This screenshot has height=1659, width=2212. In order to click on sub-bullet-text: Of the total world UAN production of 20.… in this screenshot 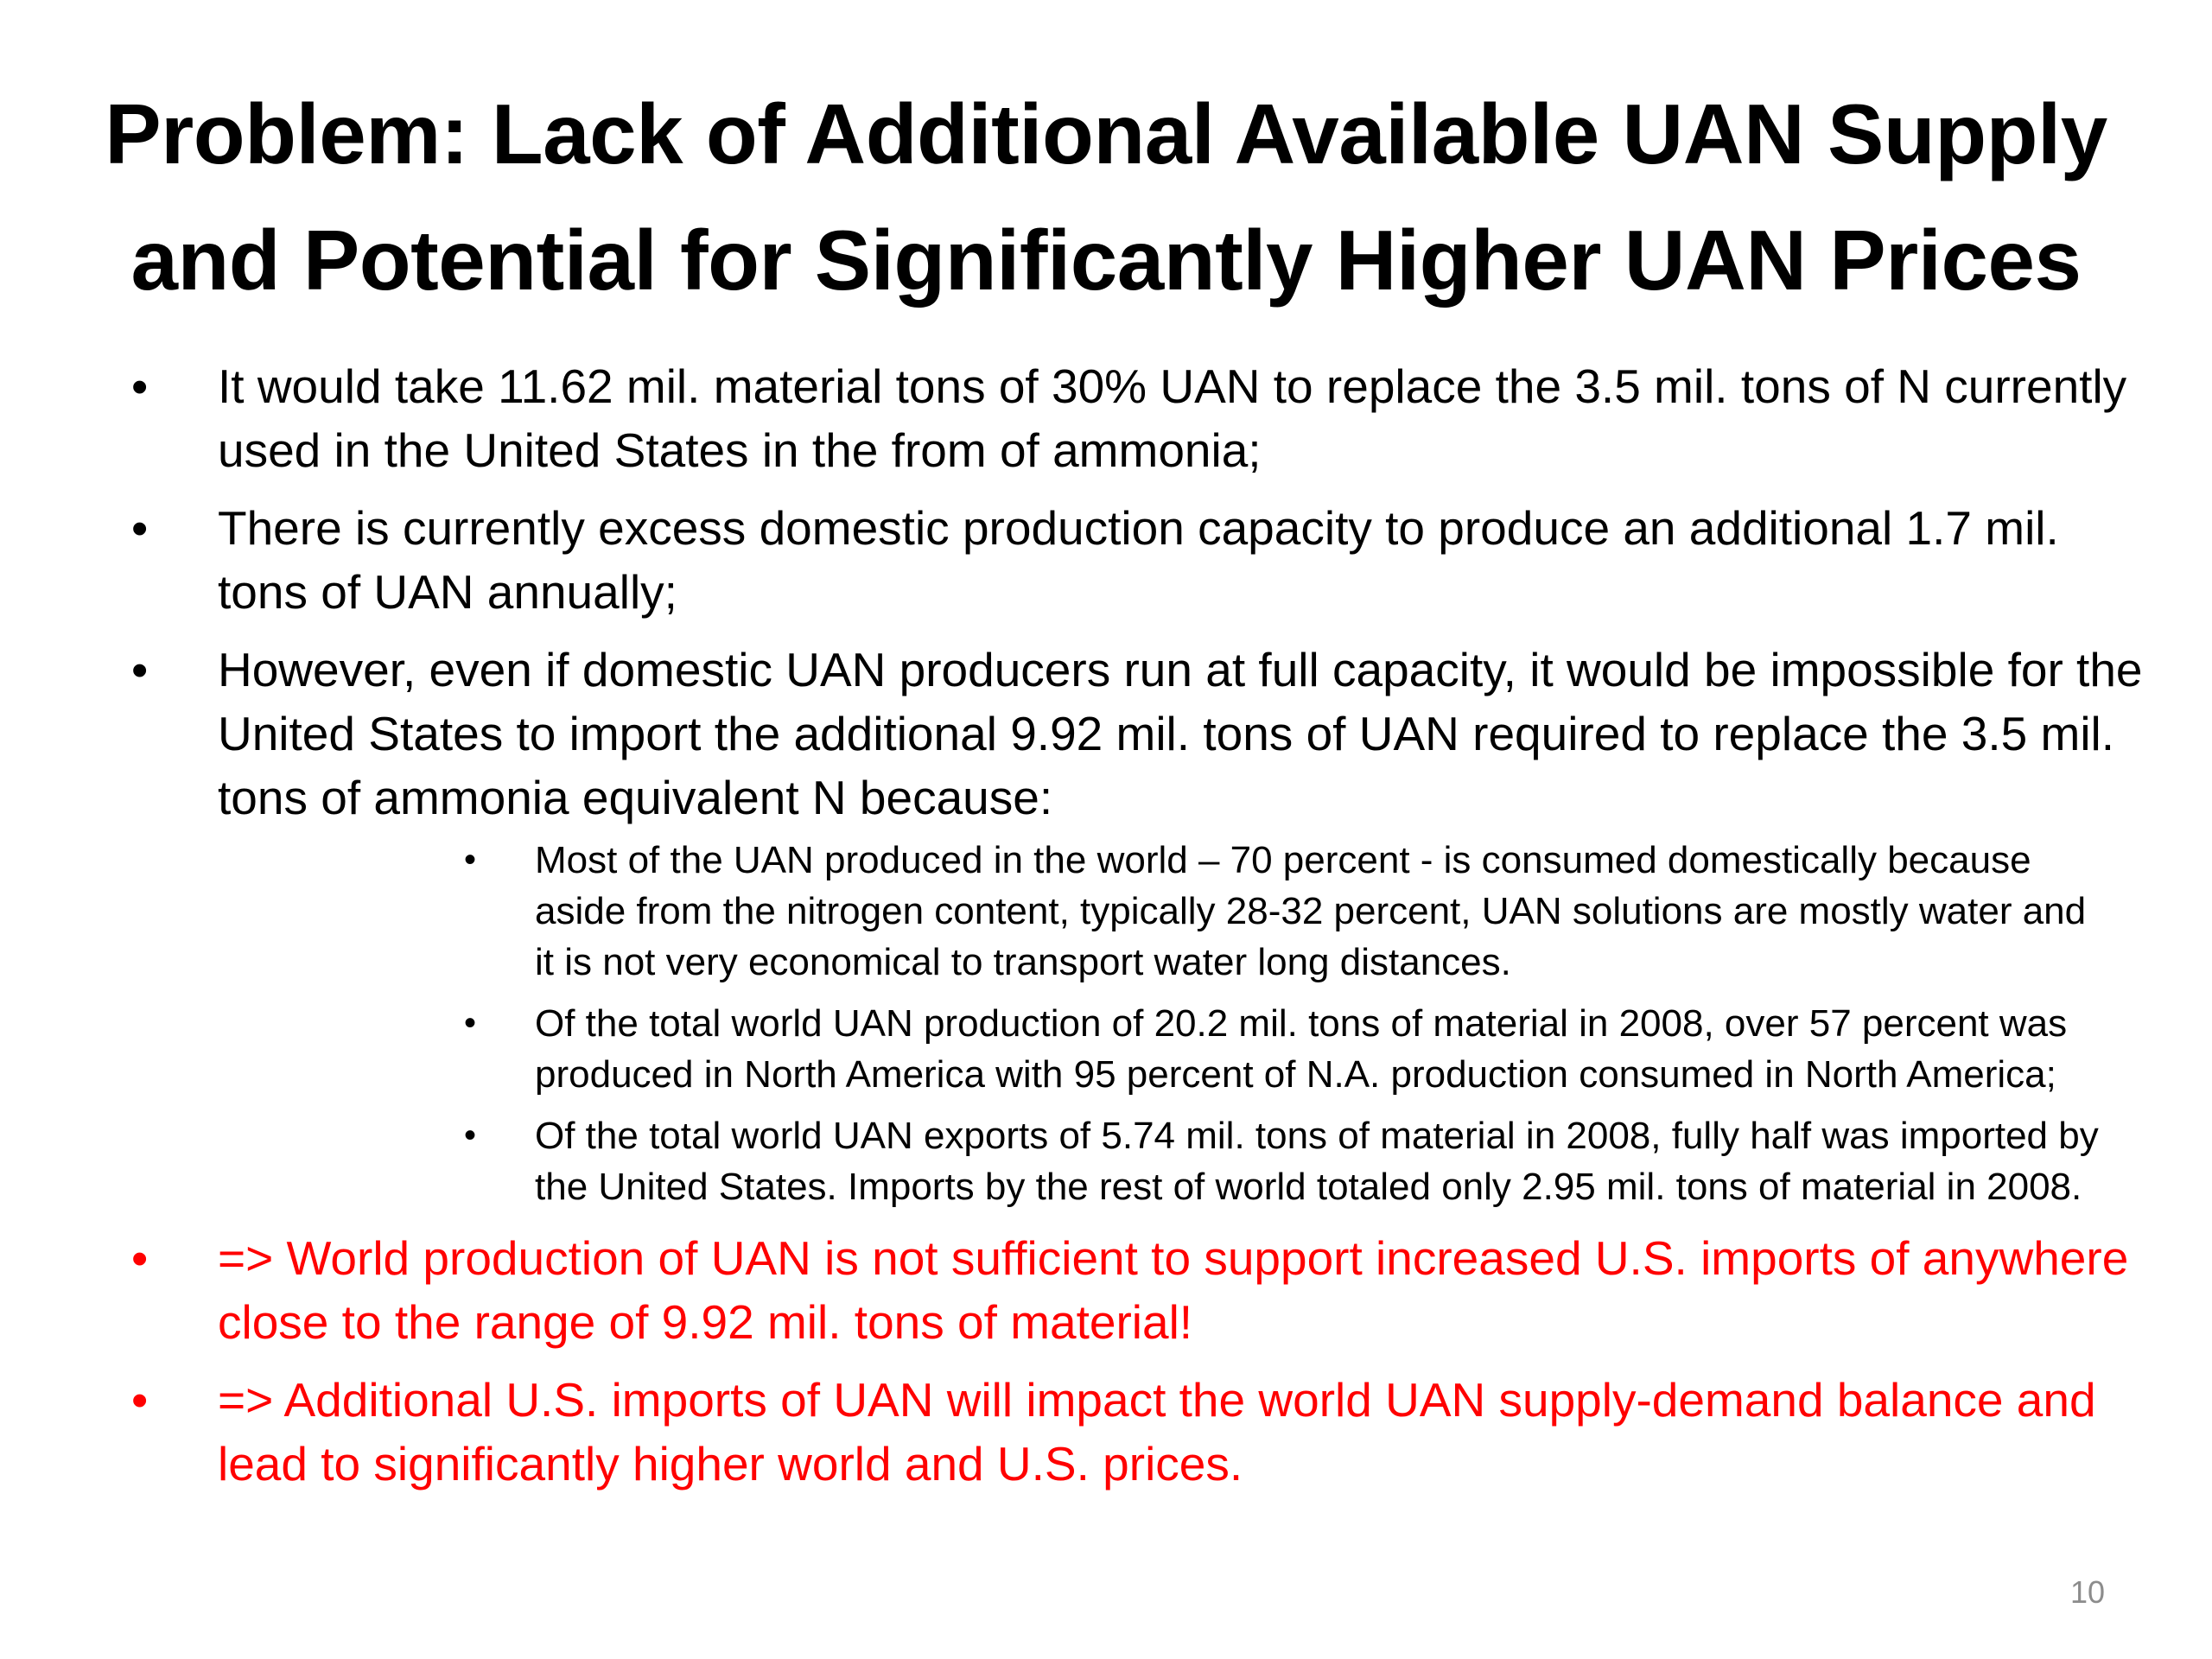, I will do `click(1301, 1049)`.